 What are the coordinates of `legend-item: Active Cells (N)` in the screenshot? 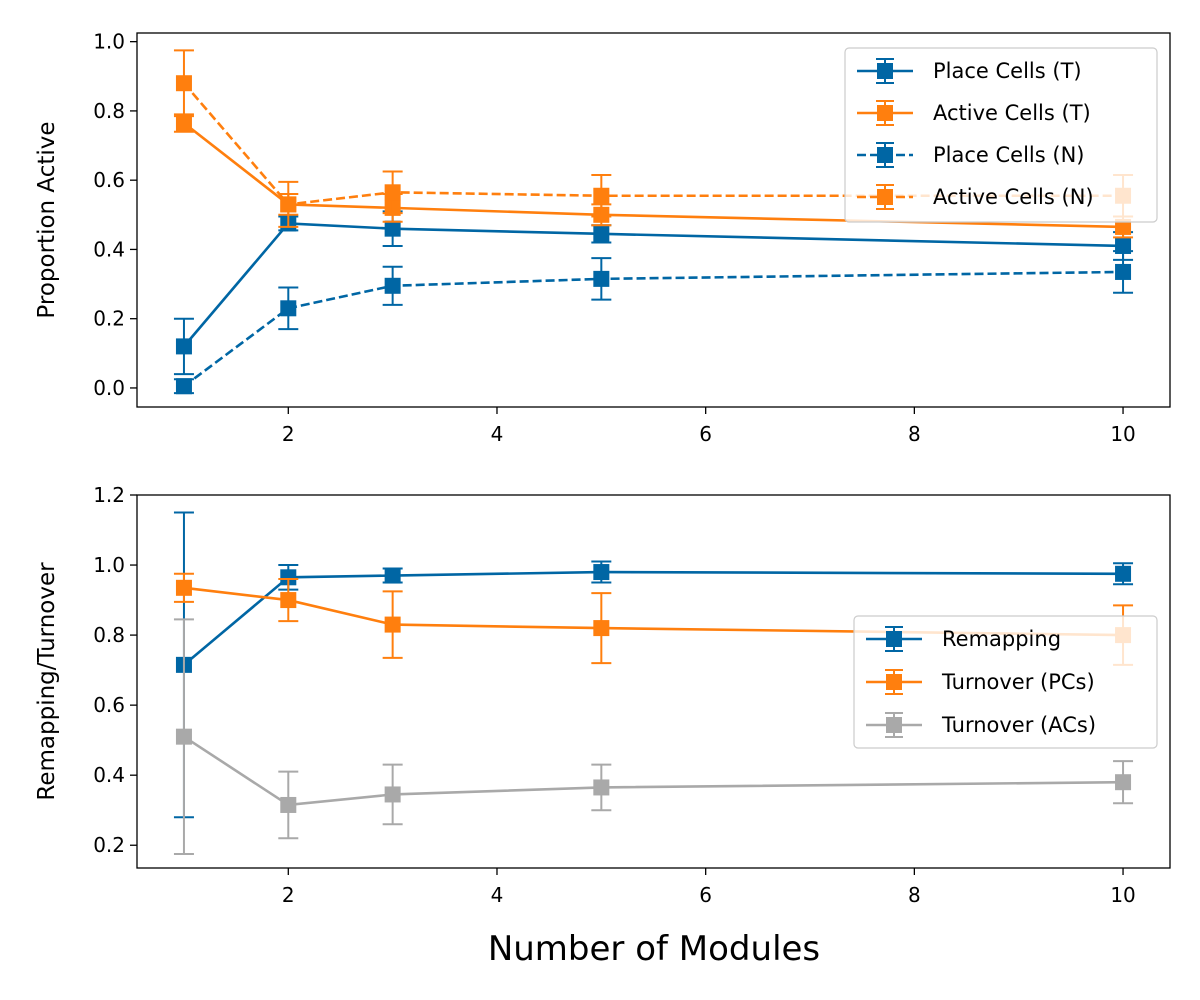 It's located at (975, 197).